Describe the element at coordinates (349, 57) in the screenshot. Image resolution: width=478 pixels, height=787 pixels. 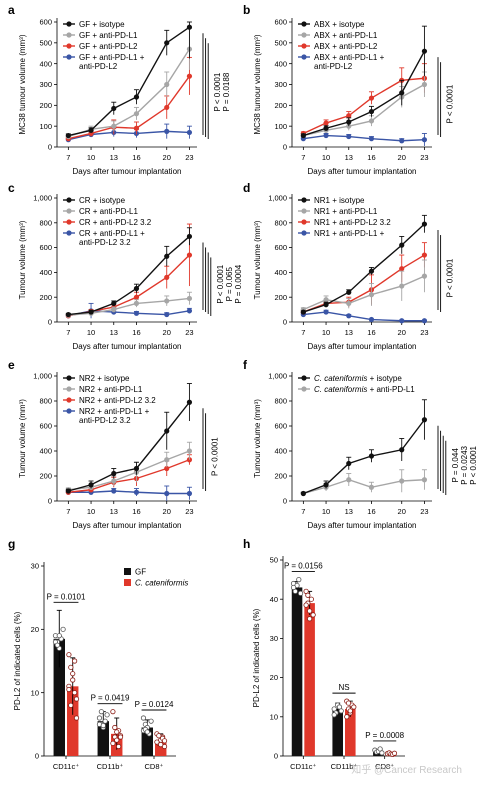
I see `legend-entry: ABX + anti-PD-L1 +` at that location.